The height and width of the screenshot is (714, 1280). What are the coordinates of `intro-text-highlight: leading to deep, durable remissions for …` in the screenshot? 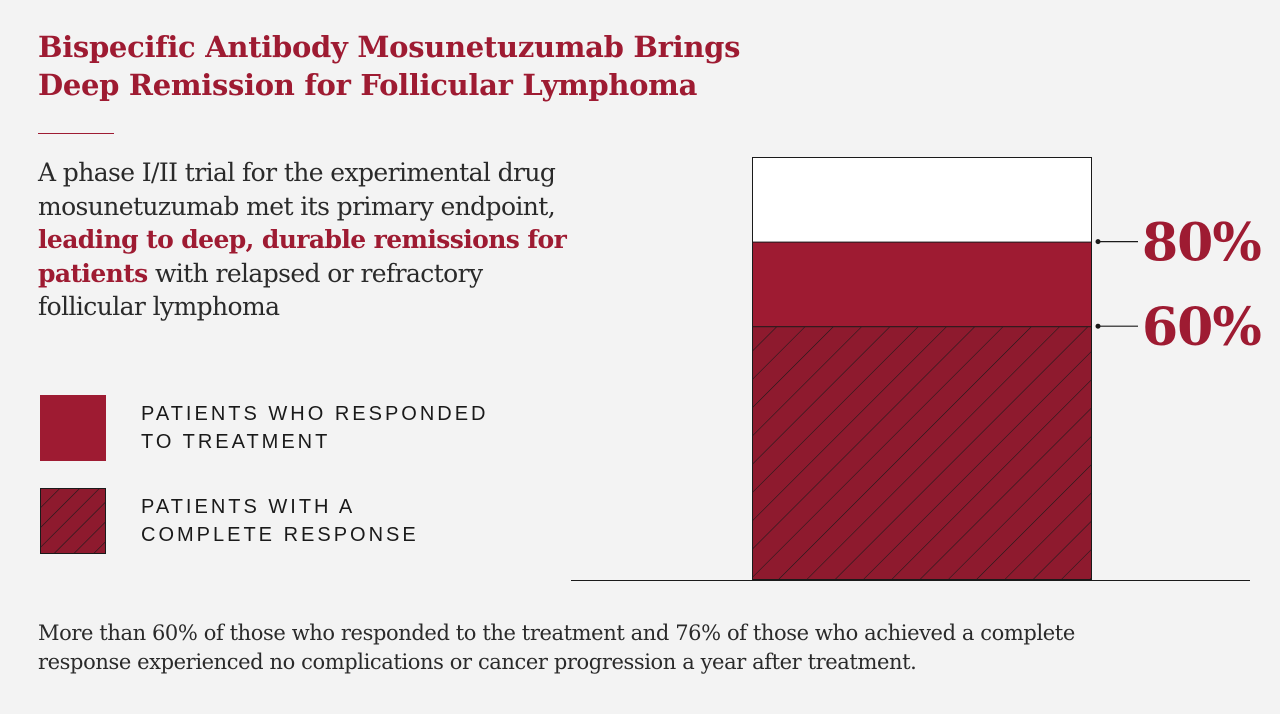 It's located at (302, 256).